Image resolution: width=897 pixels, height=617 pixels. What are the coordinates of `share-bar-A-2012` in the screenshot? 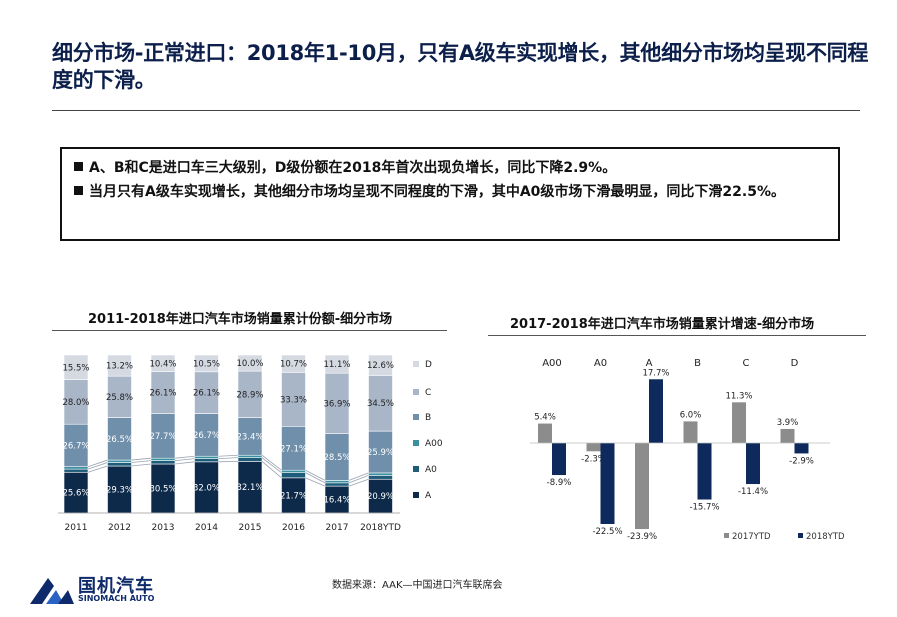 It's located at (119, 489).